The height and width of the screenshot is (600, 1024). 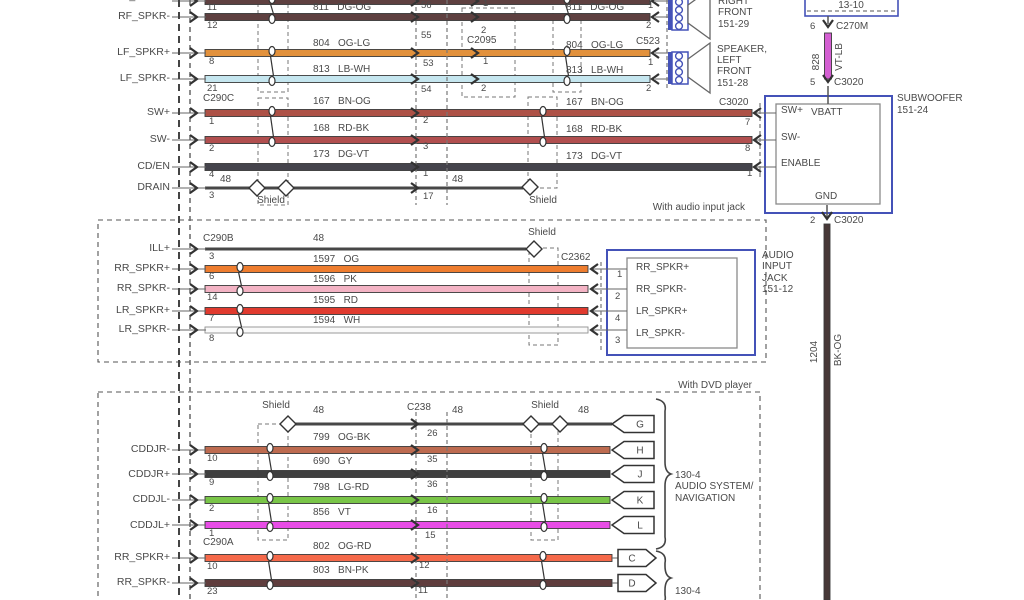 What do you see at coordinates (337, 320) in the screenshot?
I see `wire-label: 1594 WH` at bounding box center [337, 320].